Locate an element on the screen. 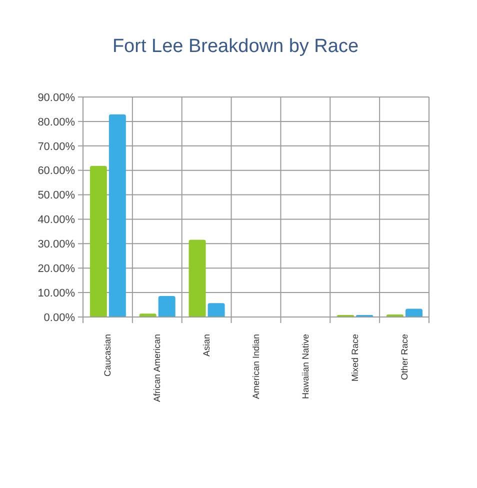 The height and width of the screenshot is (488, 477). chart-title: Fort Lee Breakdown by Race is located at coordinates (235, 47).